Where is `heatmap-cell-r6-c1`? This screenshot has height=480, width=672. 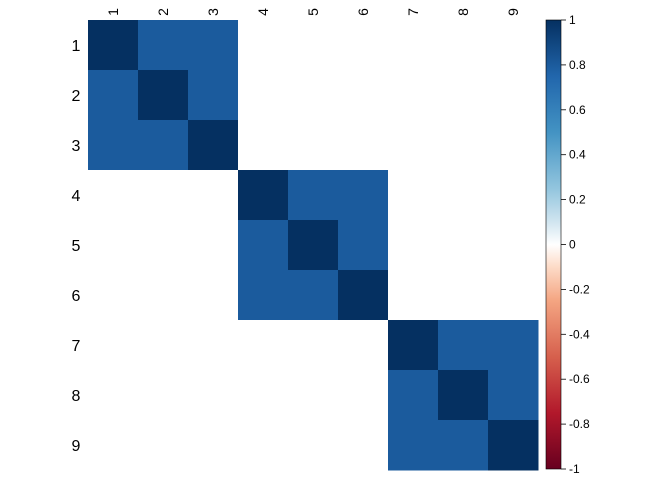 heatmap-cell-r6-c1 is located at coordinates (113, 295).